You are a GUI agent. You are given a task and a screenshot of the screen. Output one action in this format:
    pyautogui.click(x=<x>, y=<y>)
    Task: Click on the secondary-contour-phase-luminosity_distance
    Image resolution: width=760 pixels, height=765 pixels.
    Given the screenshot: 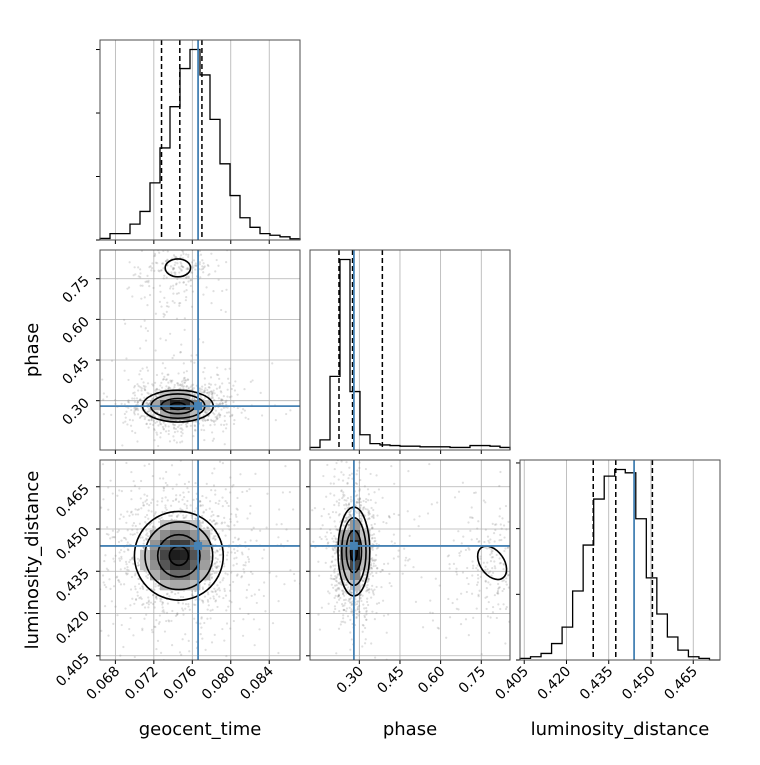 What is the action you would take?
    pyautogui.click(x=492, y=563)
    